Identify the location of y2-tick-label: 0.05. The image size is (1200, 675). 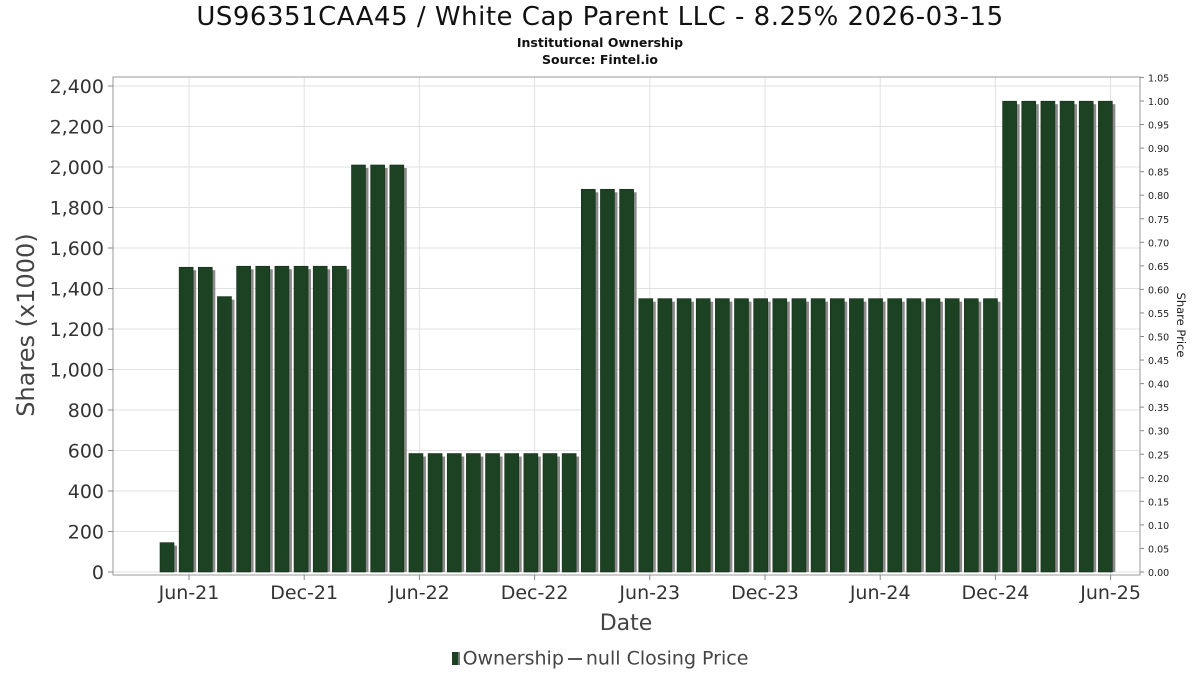
(1158, 549).